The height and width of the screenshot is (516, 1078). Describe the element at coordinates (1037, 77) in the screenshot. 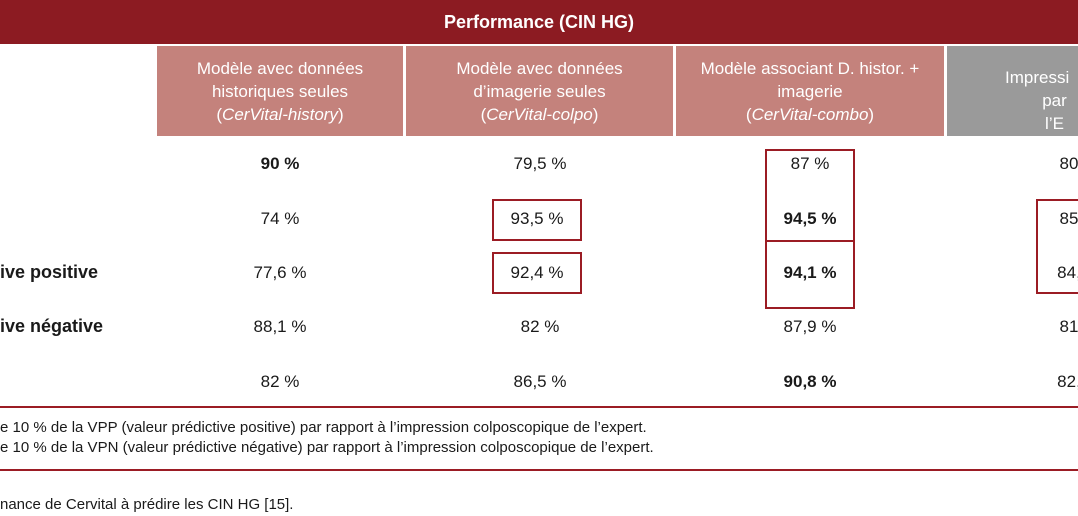

I see `column-header-line1: Impressi` at that location.